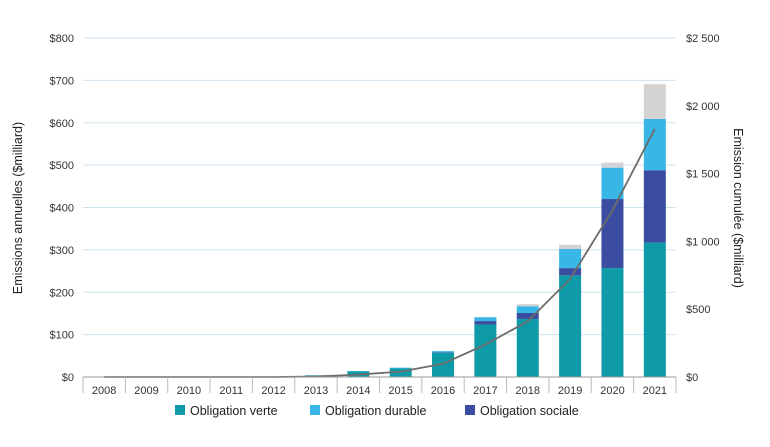 This screenshot has width=770, height=447. I want to click on y-left-tick-label: $200, so click(62, 293).